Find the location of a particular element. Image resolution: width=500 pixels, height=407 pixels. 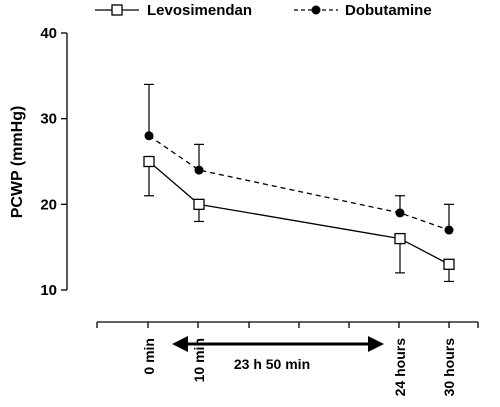

time-gap-annotation: 23 h 50 min is located at coordinates (278, 354).